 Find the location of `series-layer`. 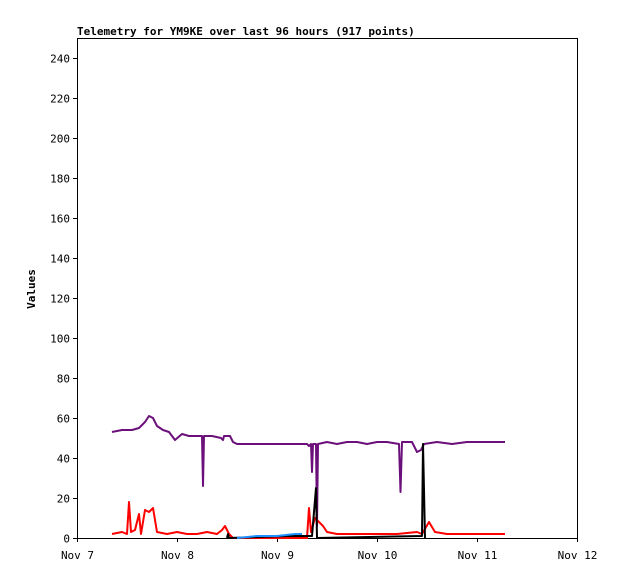

series-layer is located at coordinates (308, 477).